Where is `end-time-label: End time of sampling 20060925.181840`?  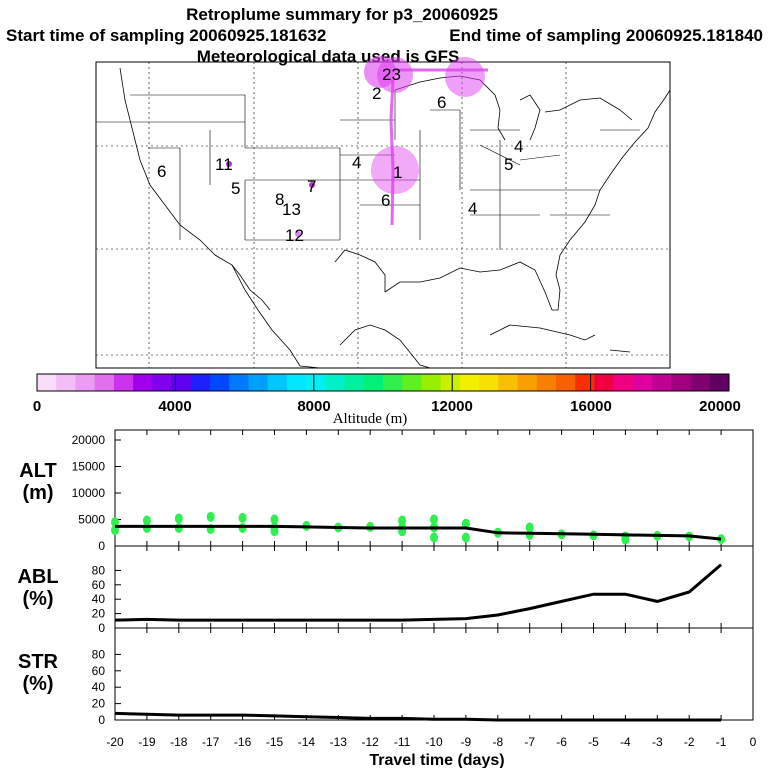
end-time-label: End time of sampling 20060925.181840 is located at coordinates (606, 35).